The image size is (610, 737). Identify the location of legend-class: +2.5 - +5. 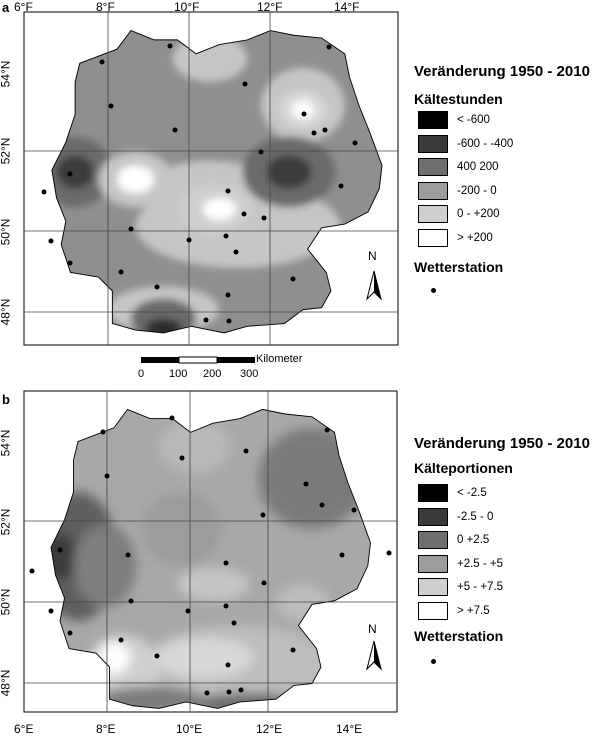
(461, 563).